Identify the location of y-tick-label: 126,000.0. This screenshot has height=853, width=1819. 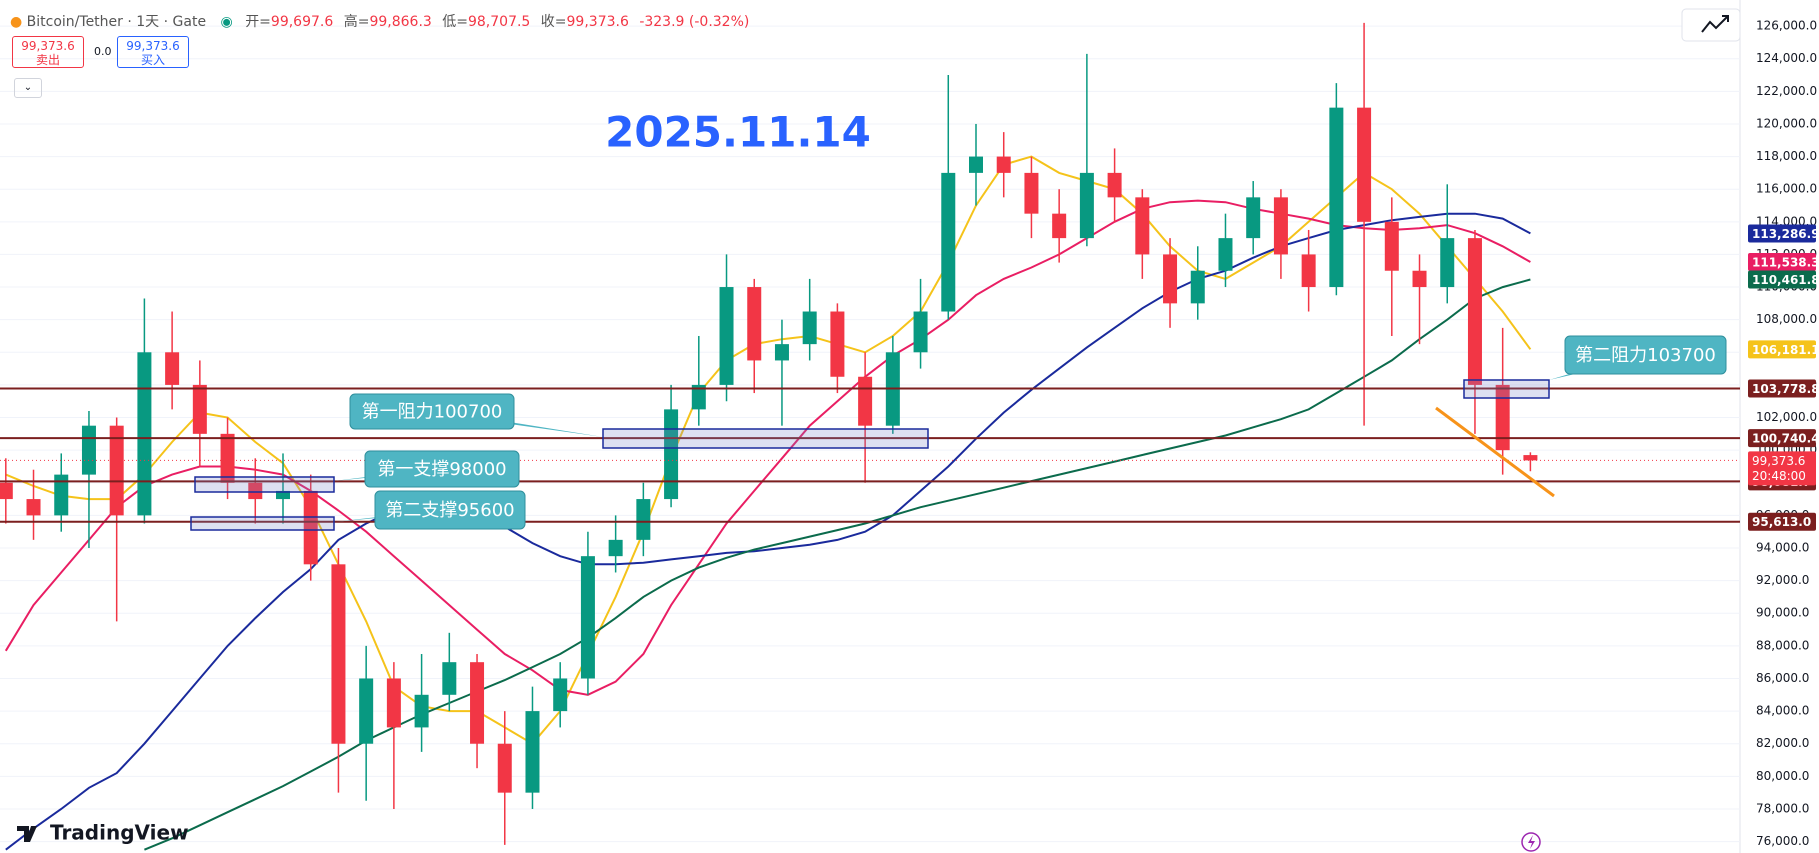
(1786, 26).